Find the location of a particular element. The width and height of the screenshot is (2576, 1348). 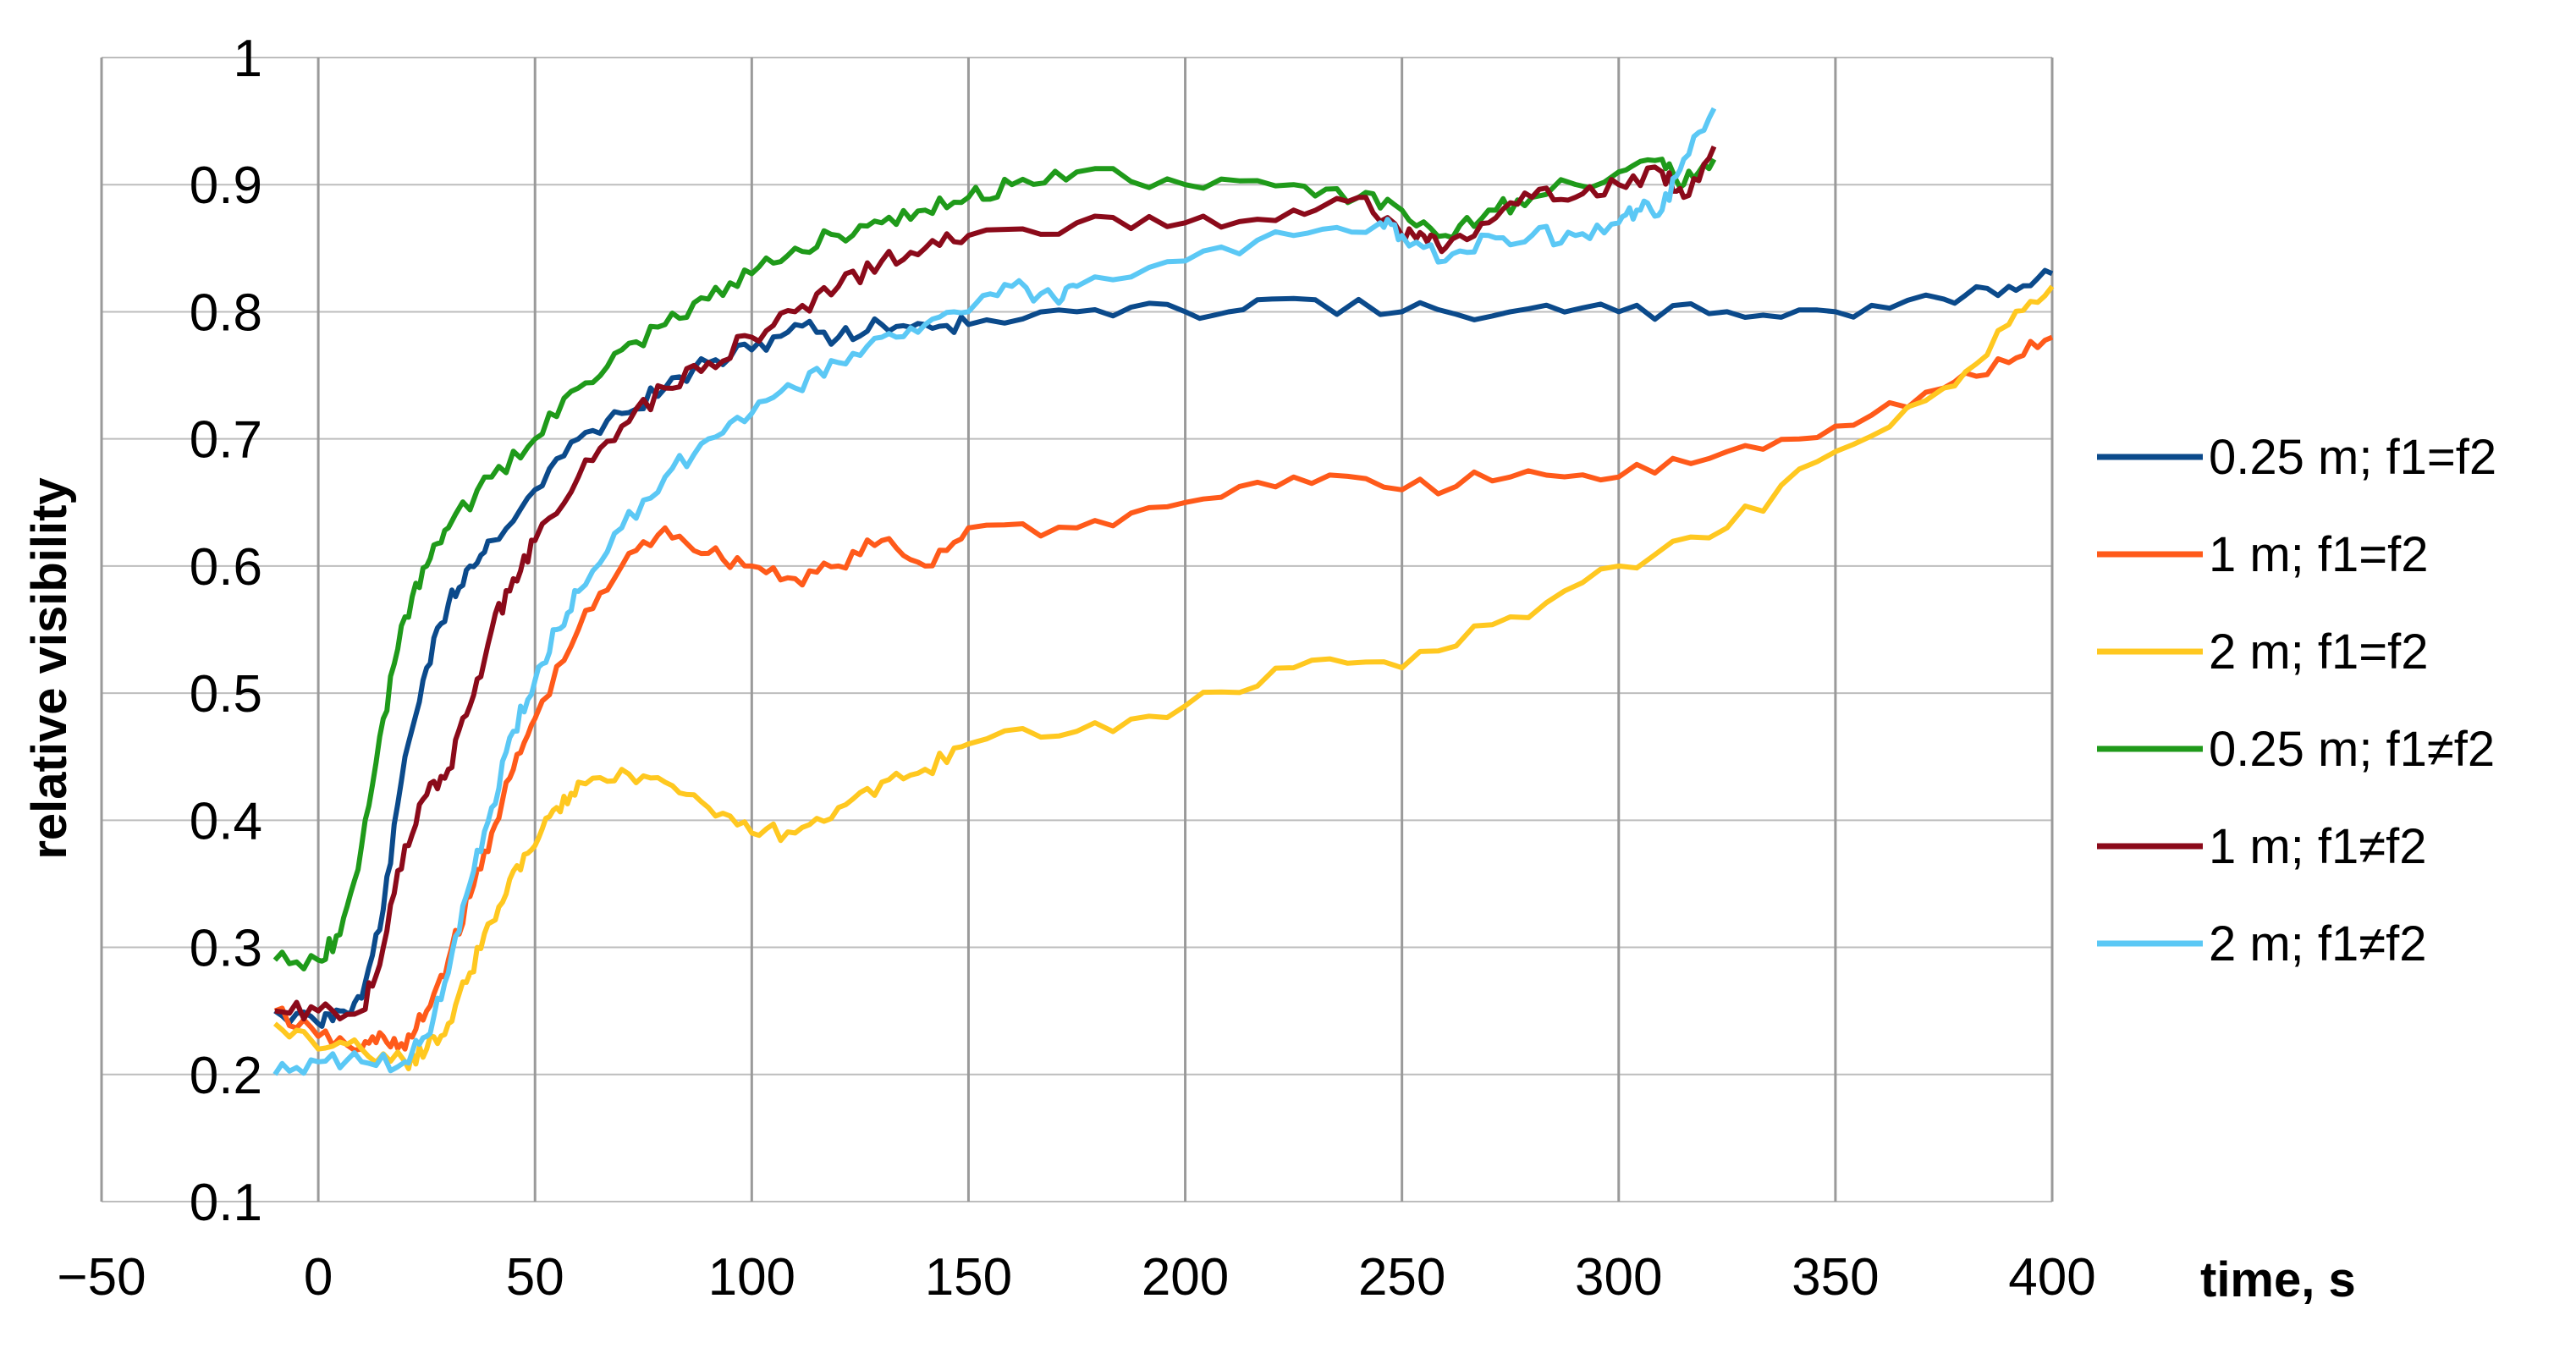

y-tick-label: 0.9 is located at coordinates (226, 186).